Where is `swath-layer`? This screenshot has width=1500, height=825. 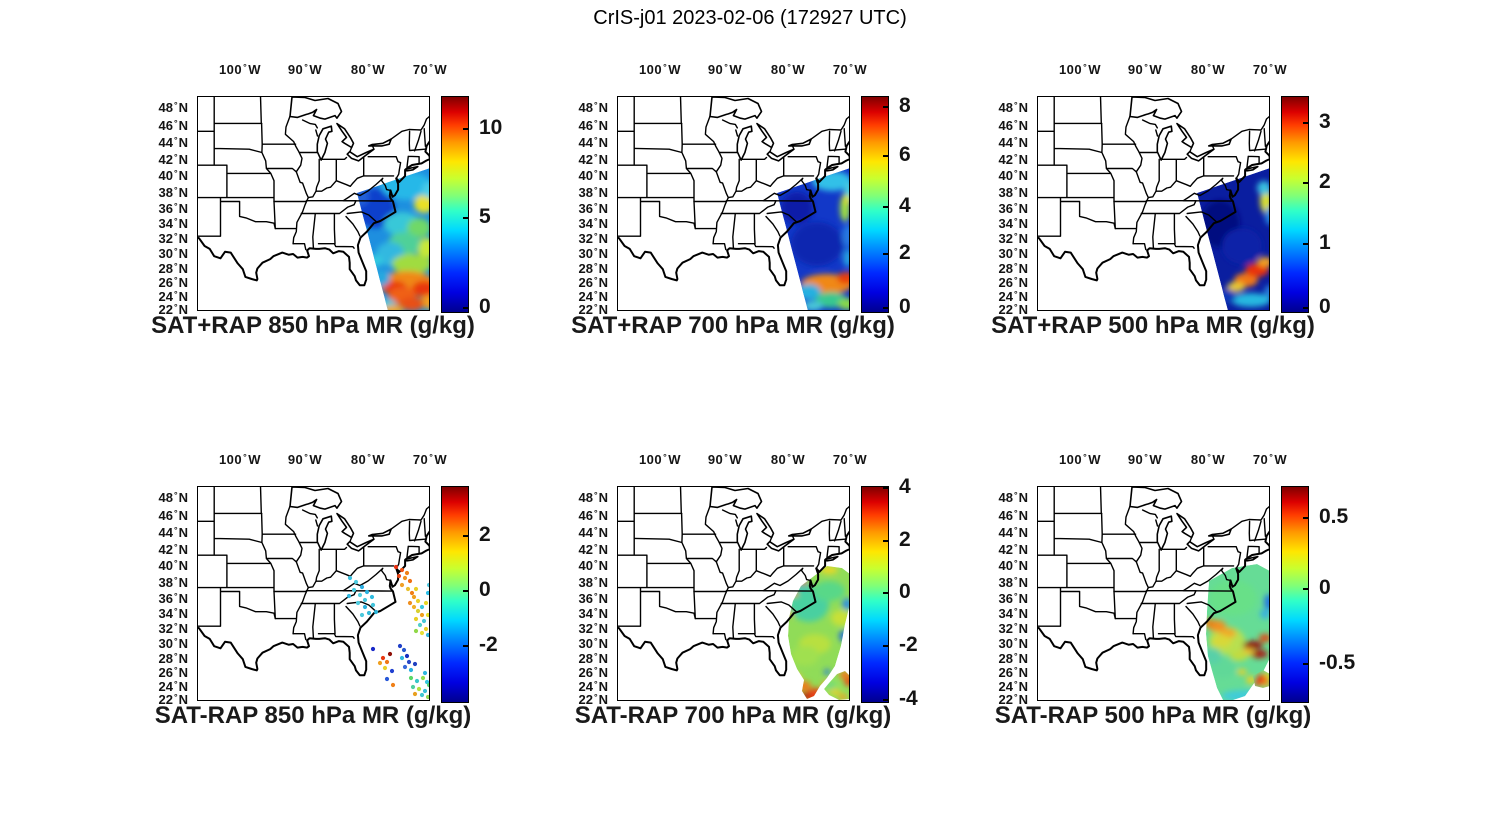
swath-layer is located at coordinates (1233, 239).